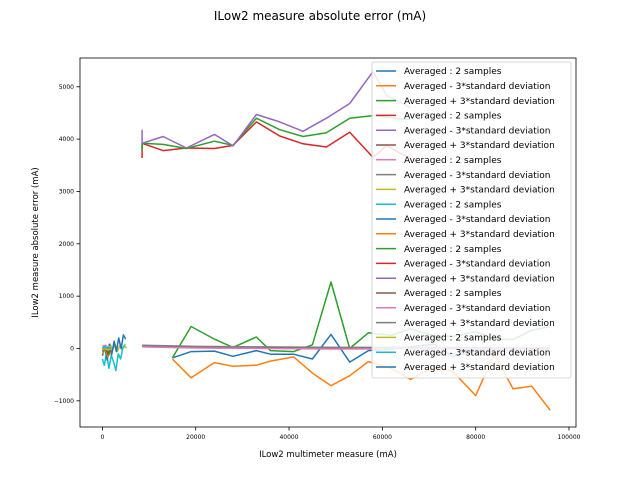 This screenshot has height=480, width=640. What do you see at coordinates (340, 434) in the screenshot?
I see `x-axis-ticks: 0 20000 40000 60000 80000 100000` at bounding box center [340, 434].